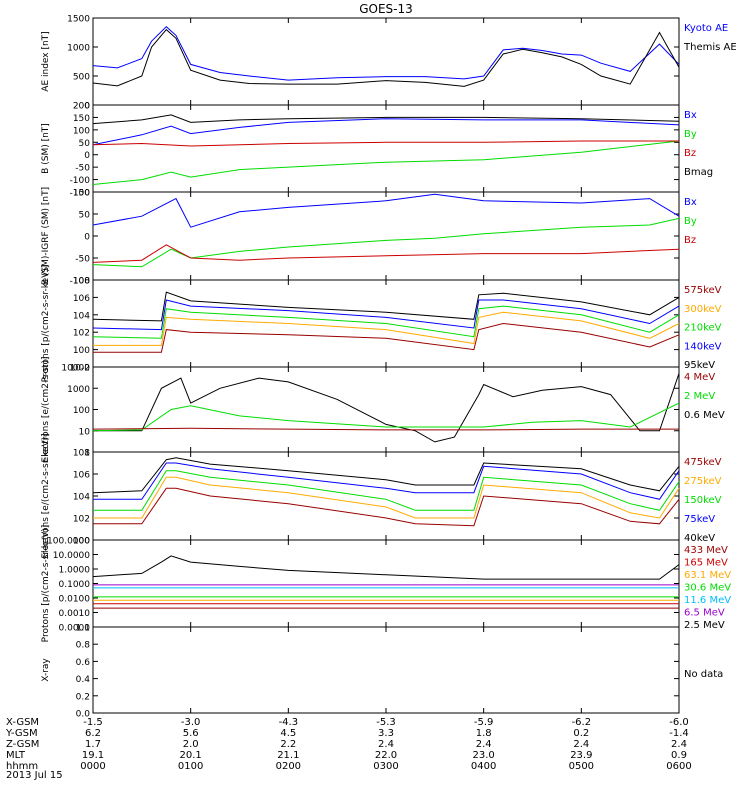 The height and width of the screenshot is (800, 750). I want to click on series-bmag, so click(386, 119).